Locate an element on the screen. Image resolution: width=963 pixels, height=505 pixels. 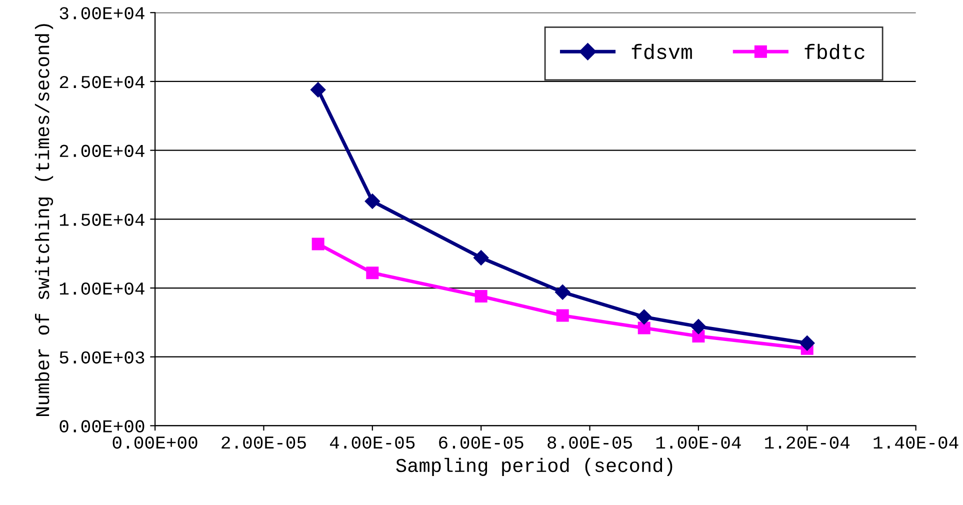
y-tick-label: 0.00E+00 is located at coordinates (102, 426).